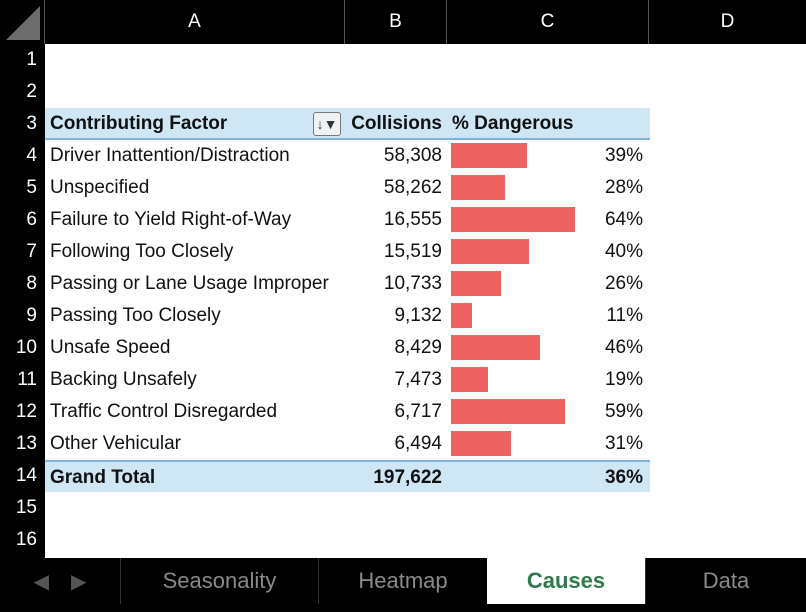 The height and width of the screenshot is (612, 806). What do you see at coordinates (171, 219) in the screenshot?
I see `factor-cell: Failure to Yield Right-of-Way` at bounding box center [171, 219].